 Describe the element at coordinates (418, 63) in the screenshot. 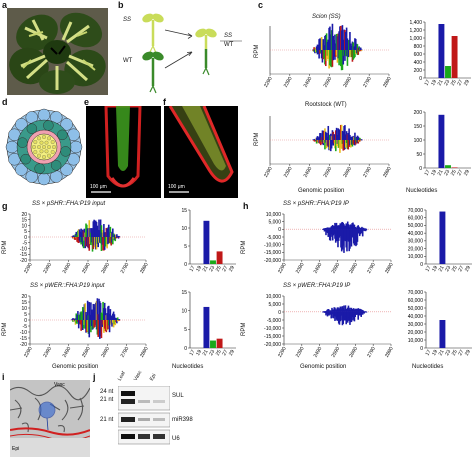

I see `y-tick-label: 400` at that location.